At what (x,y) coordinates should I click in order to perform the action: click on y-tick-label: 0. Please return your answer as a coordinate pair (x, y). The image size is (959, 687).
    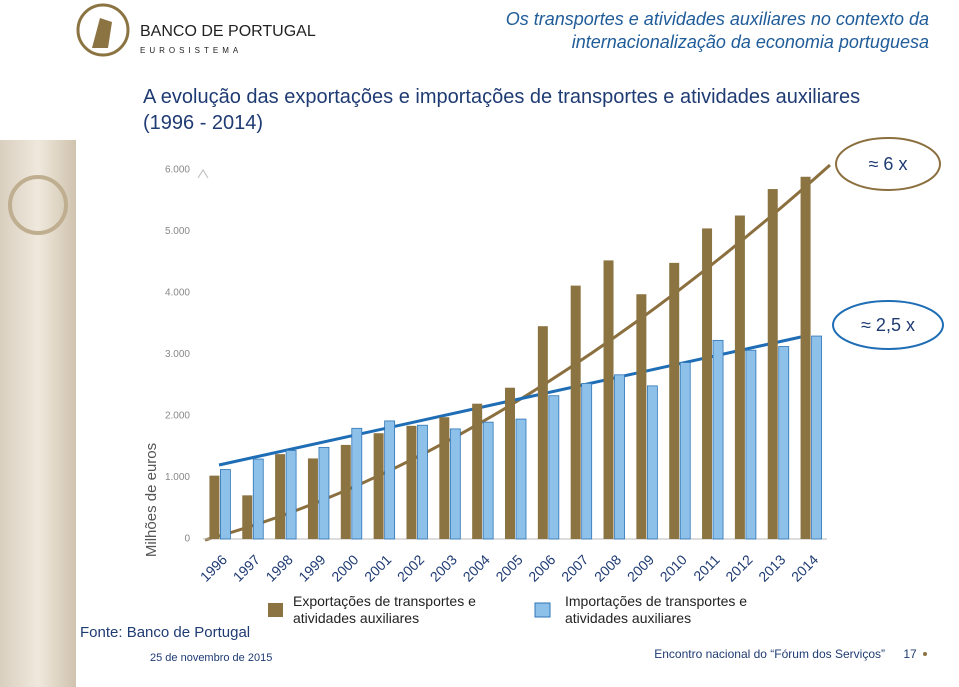
    Looking at the image, I should click on (187, 539).